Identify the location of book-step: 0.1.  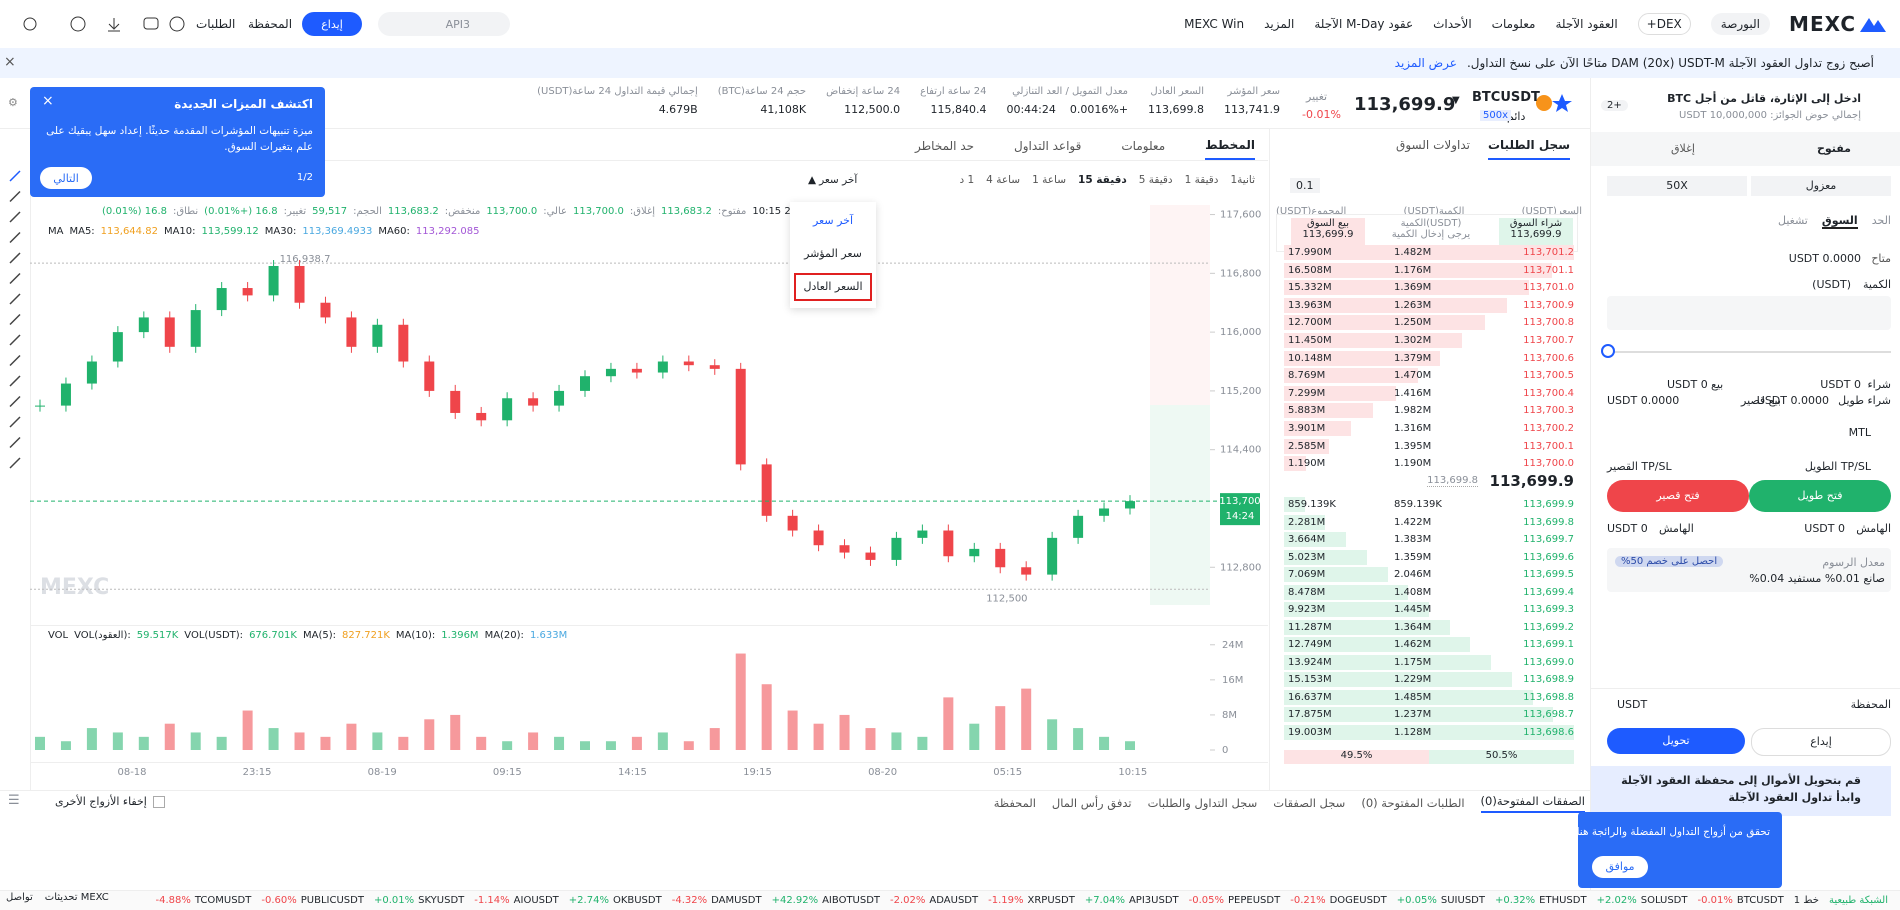
(1305, 185).